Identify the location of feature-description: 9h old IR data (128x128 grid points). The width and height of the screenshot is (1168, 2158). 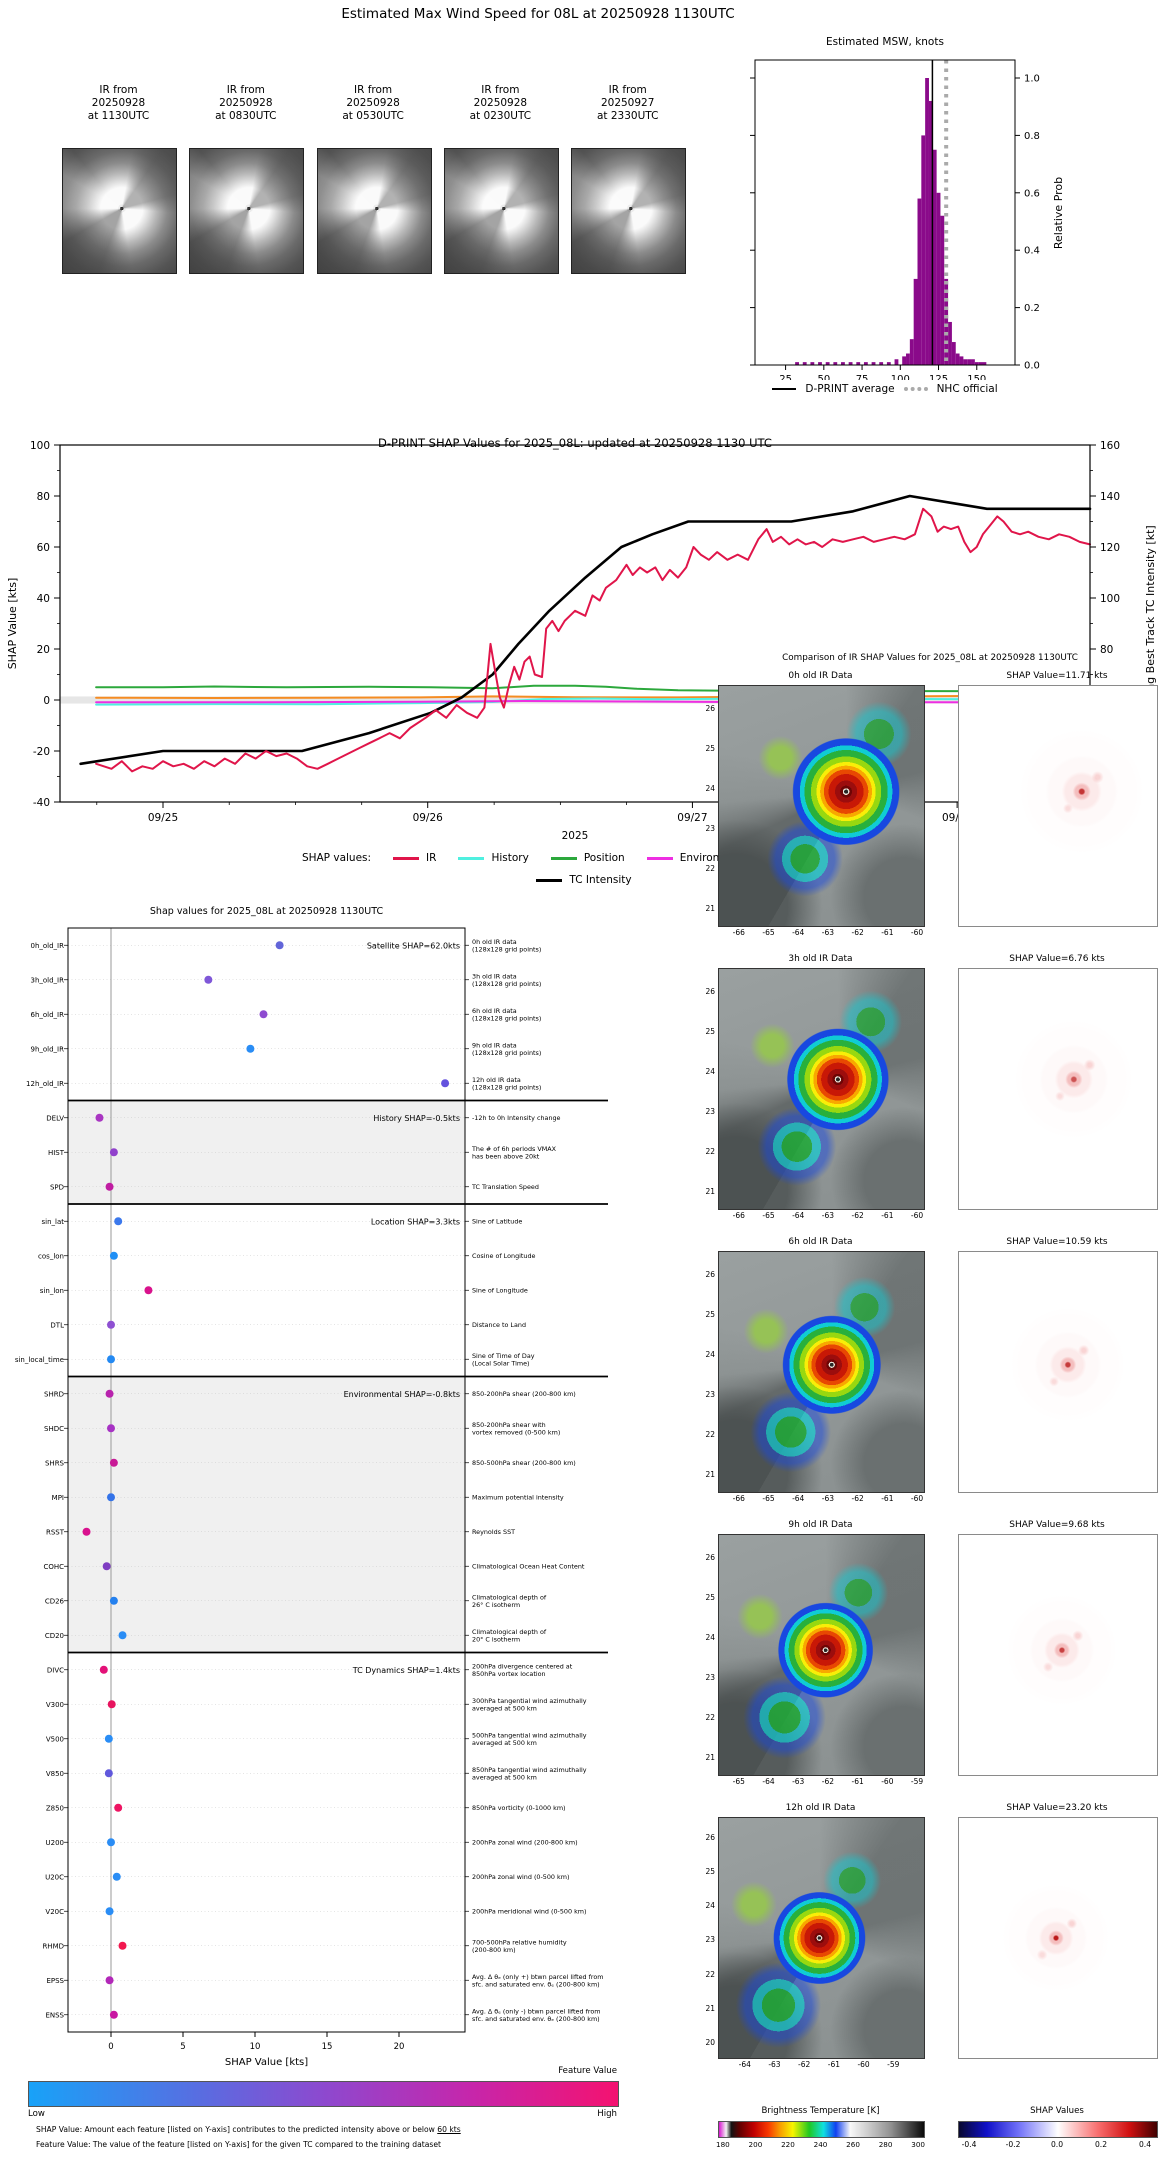
(506, 1049).